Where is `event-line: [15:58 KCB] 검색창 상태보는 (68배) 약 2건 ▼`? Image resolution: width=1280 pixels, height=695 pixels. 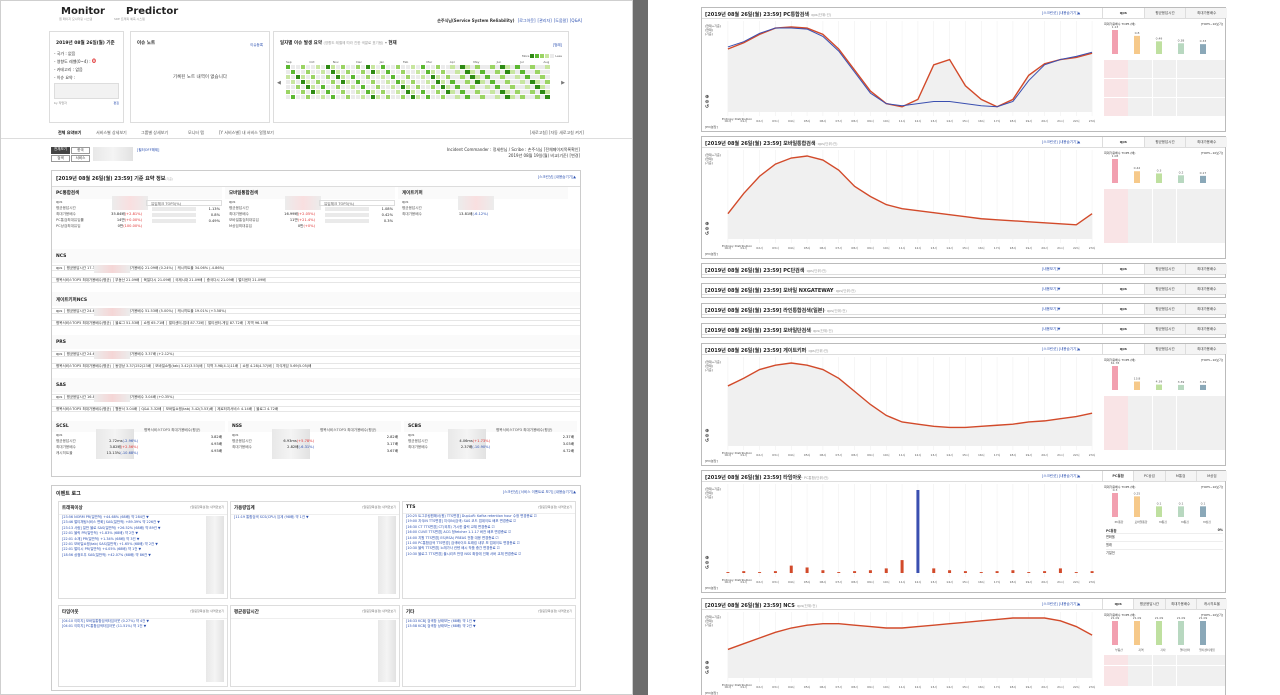
event-line: [15:58 KCB] 검색창 상태보는 (68배) 약 2건 ▼ is located at coordinates (441, 626).